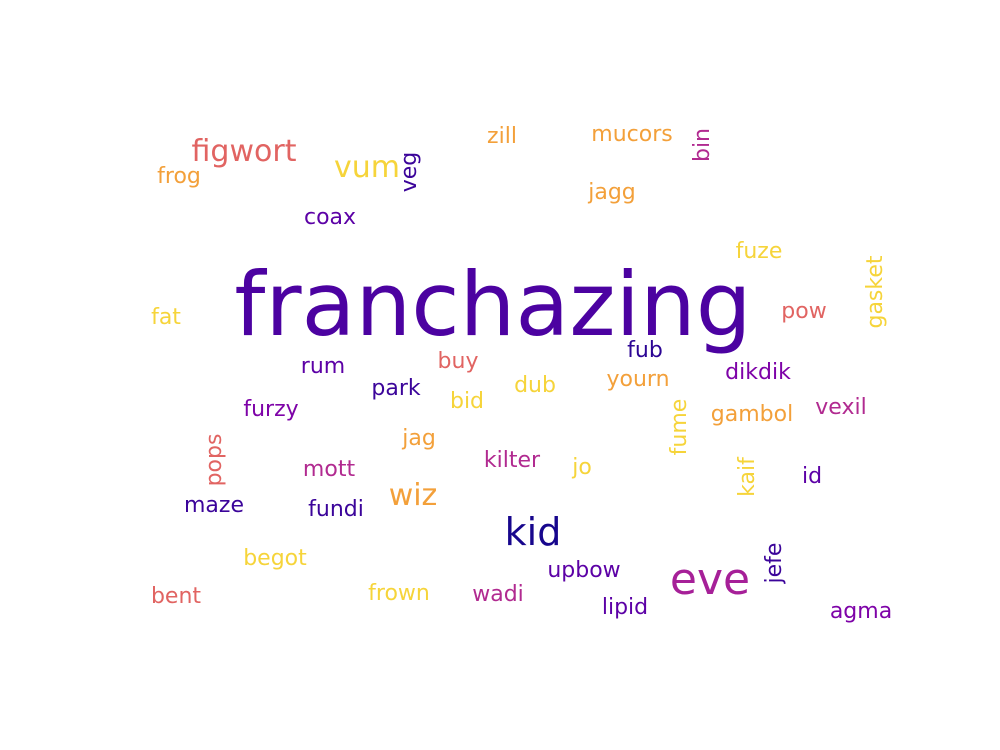 The height and width of the screenshot is (750, 1000). What do you see at coordinates (396, 388) in the screenshot?
I see `word-park: park` at bounding box center [396, 388].